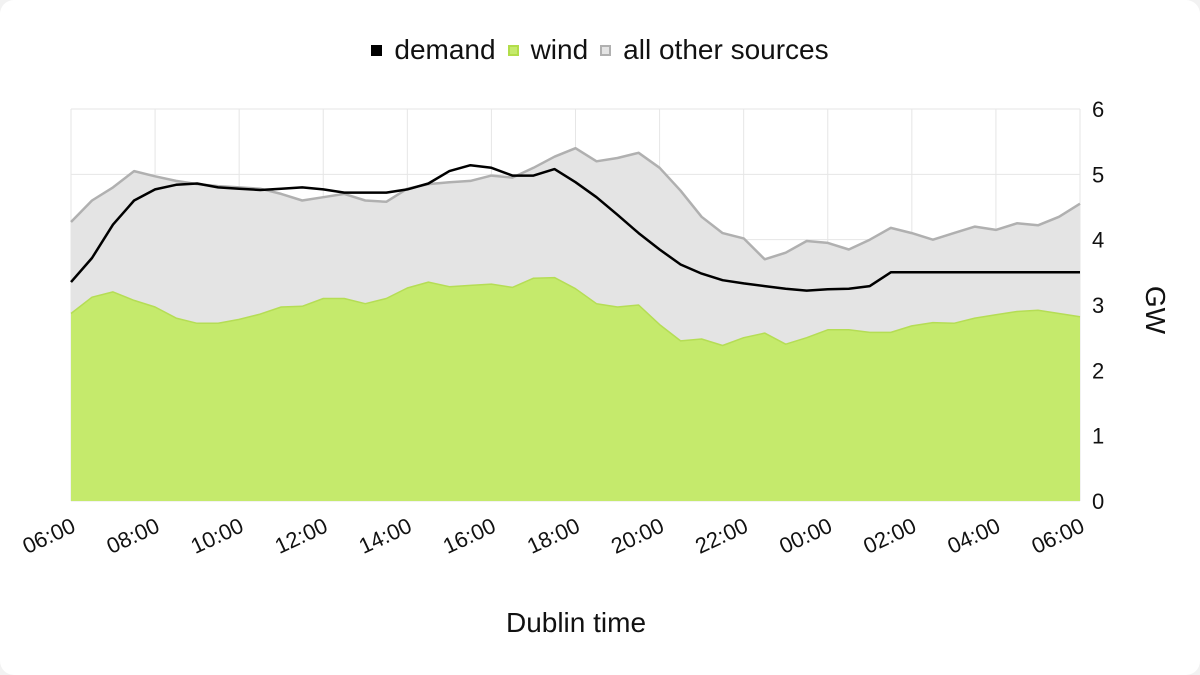 The width and height of the screenshot is (1200, 675). I want to click on x-tick-label-7: 20:00, so click(637, 536).